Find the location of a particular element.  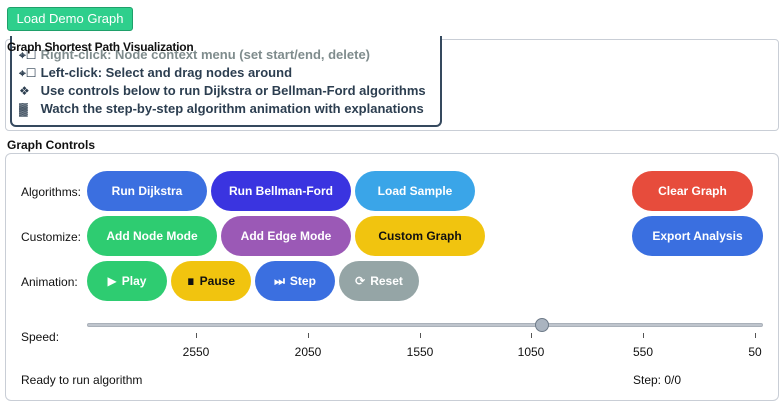

visualization-title: Graph Shortest Path Visualization is located at coordinates (100, 47).